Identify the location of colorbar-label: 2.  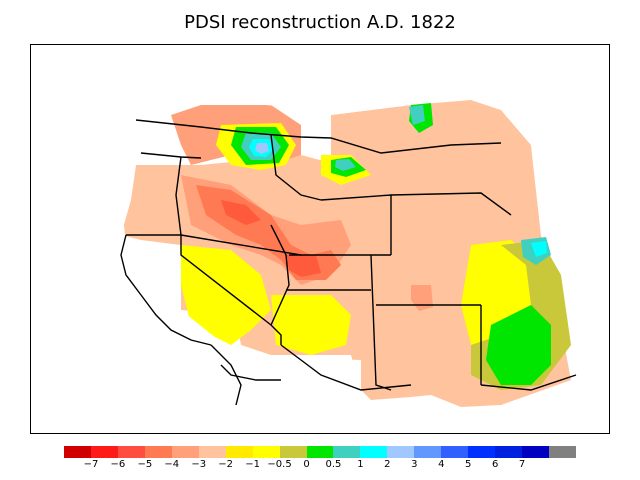
(387, 464).